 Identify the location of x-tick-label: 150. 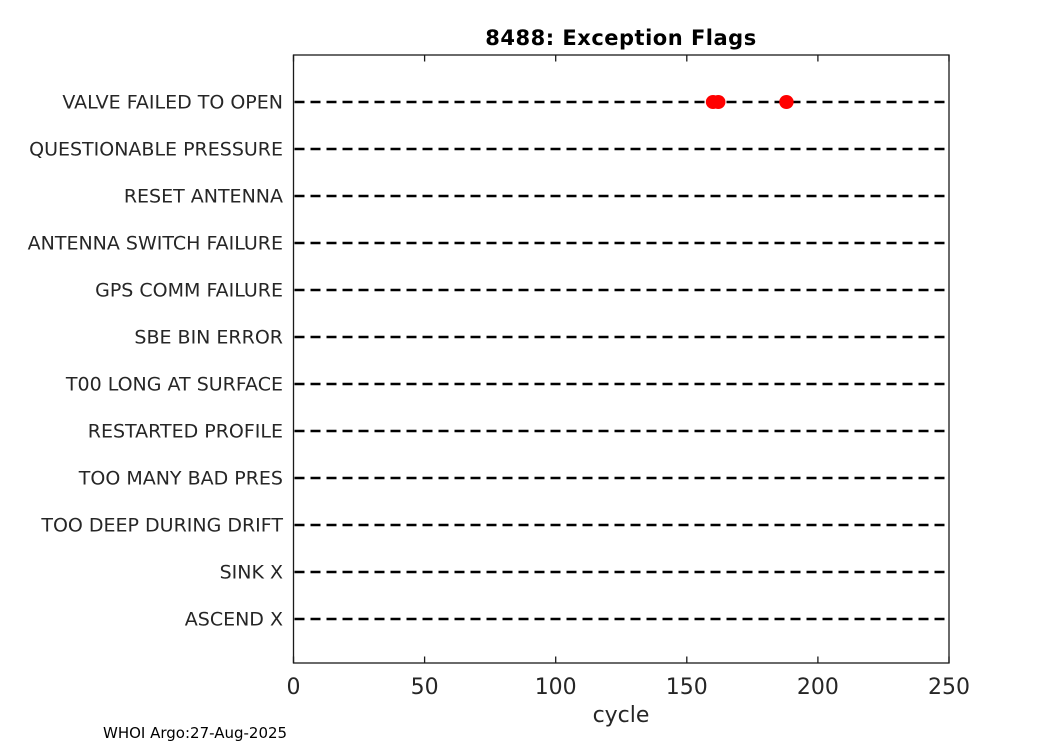
(687, 687).